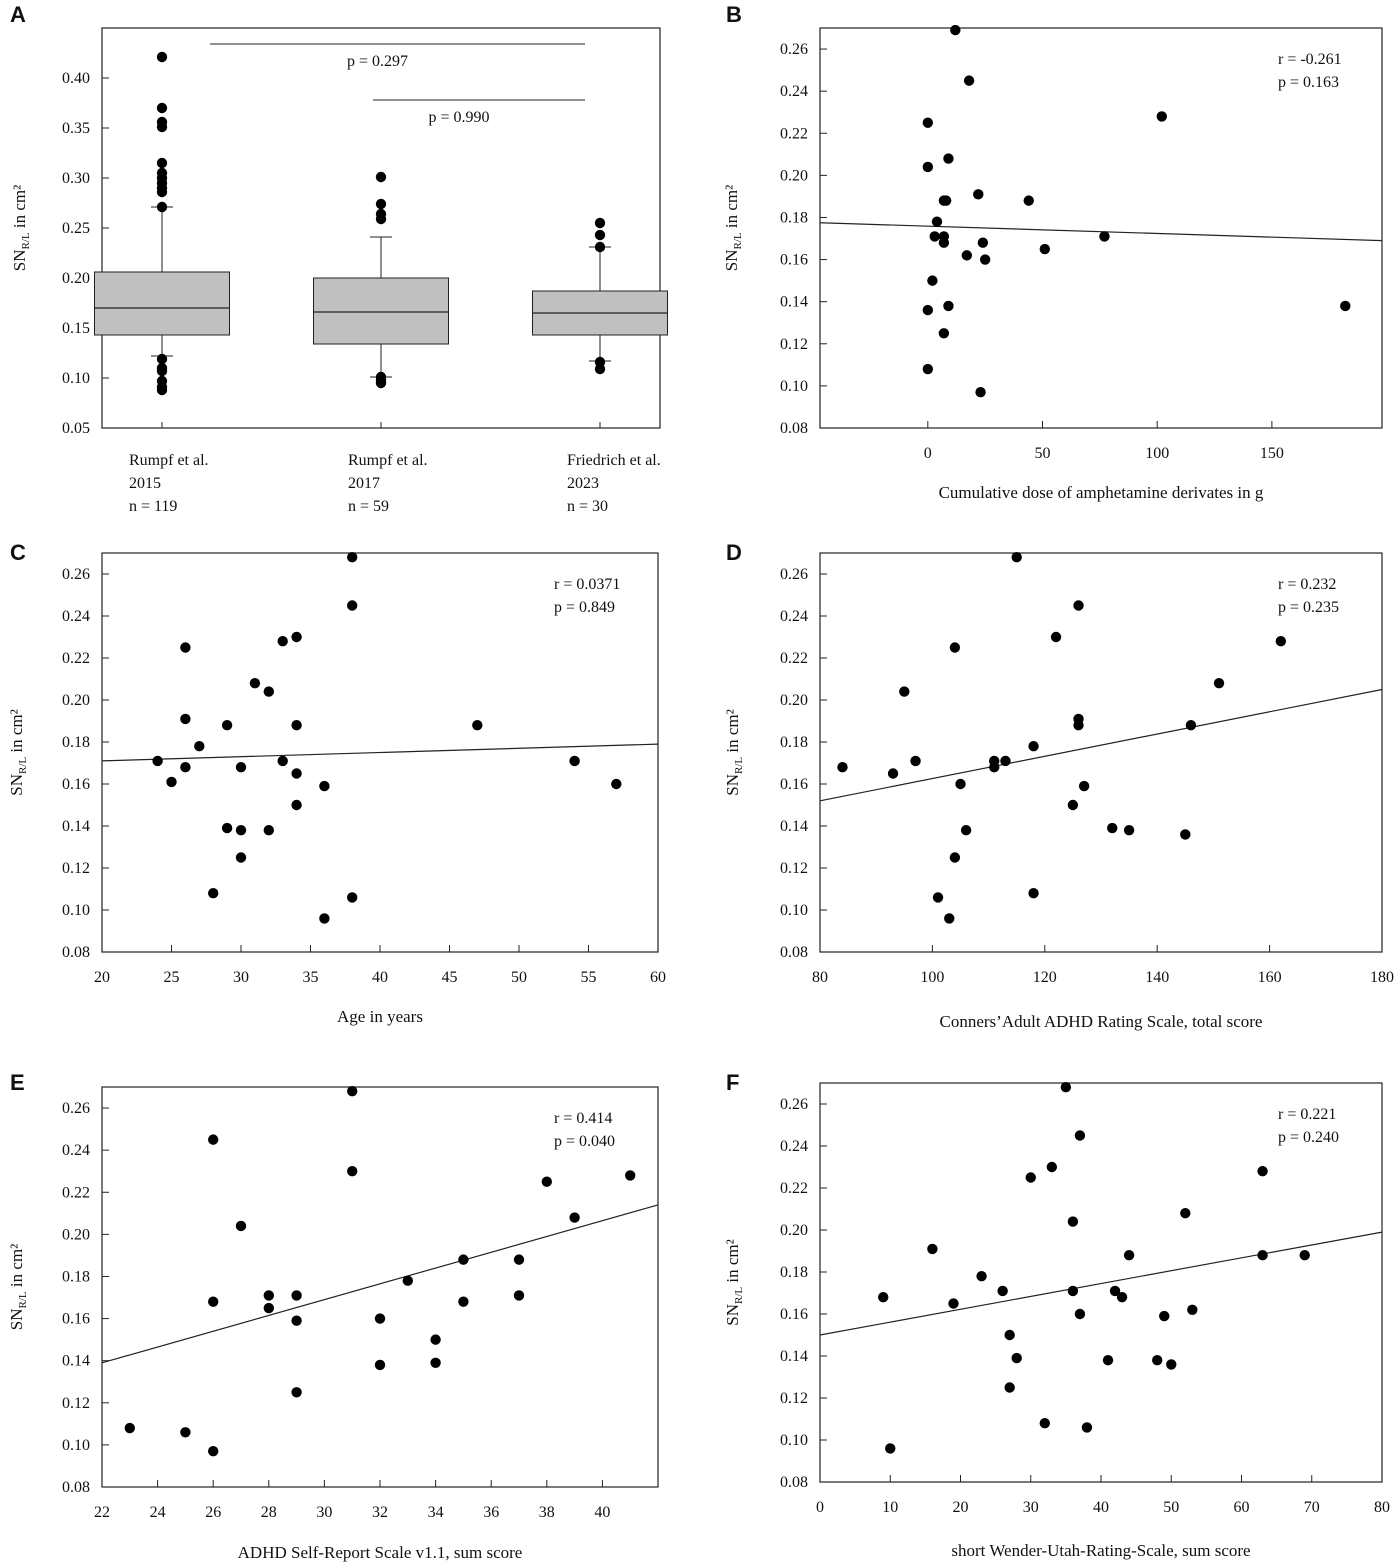 Image resolution: width=1394 pixels, height=1563 pixels. I want to click on y-tick-label: 0.08, so click(76, 1487).